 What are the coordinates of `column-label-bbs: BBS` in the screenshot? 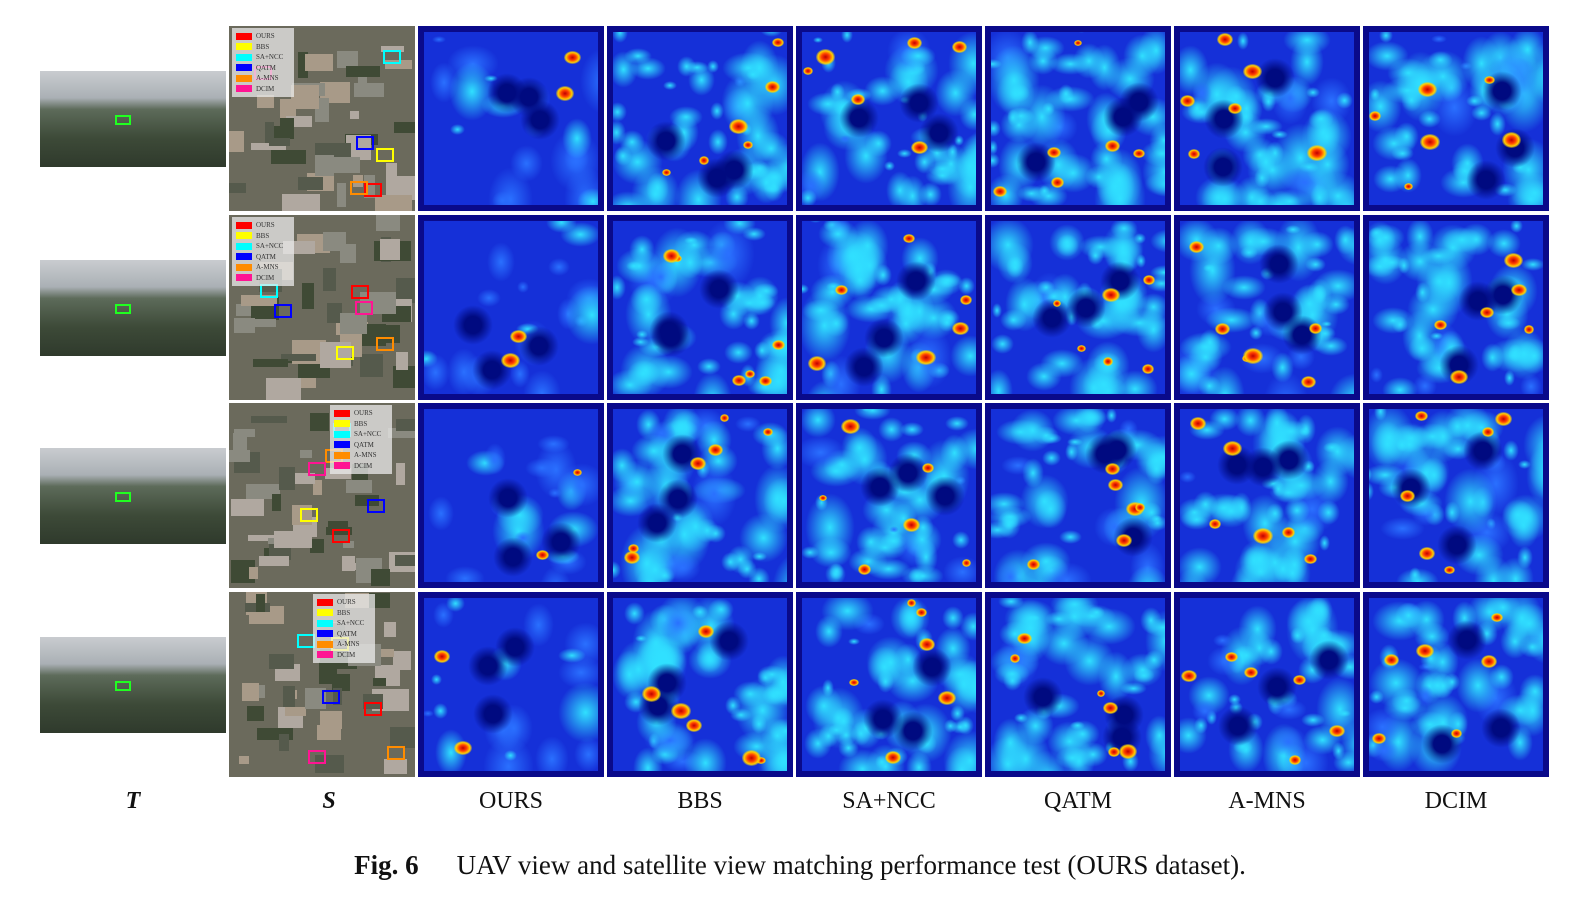 It's located at (700, 801).